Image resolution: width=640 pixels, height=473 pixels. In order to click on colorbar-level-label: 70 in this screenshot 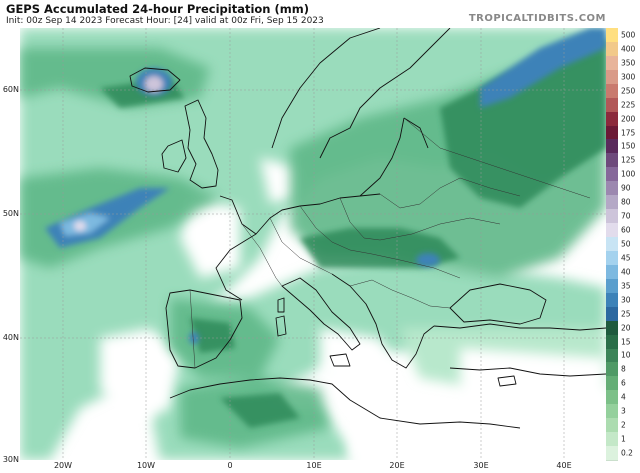, I will do `click(626, 216)`.